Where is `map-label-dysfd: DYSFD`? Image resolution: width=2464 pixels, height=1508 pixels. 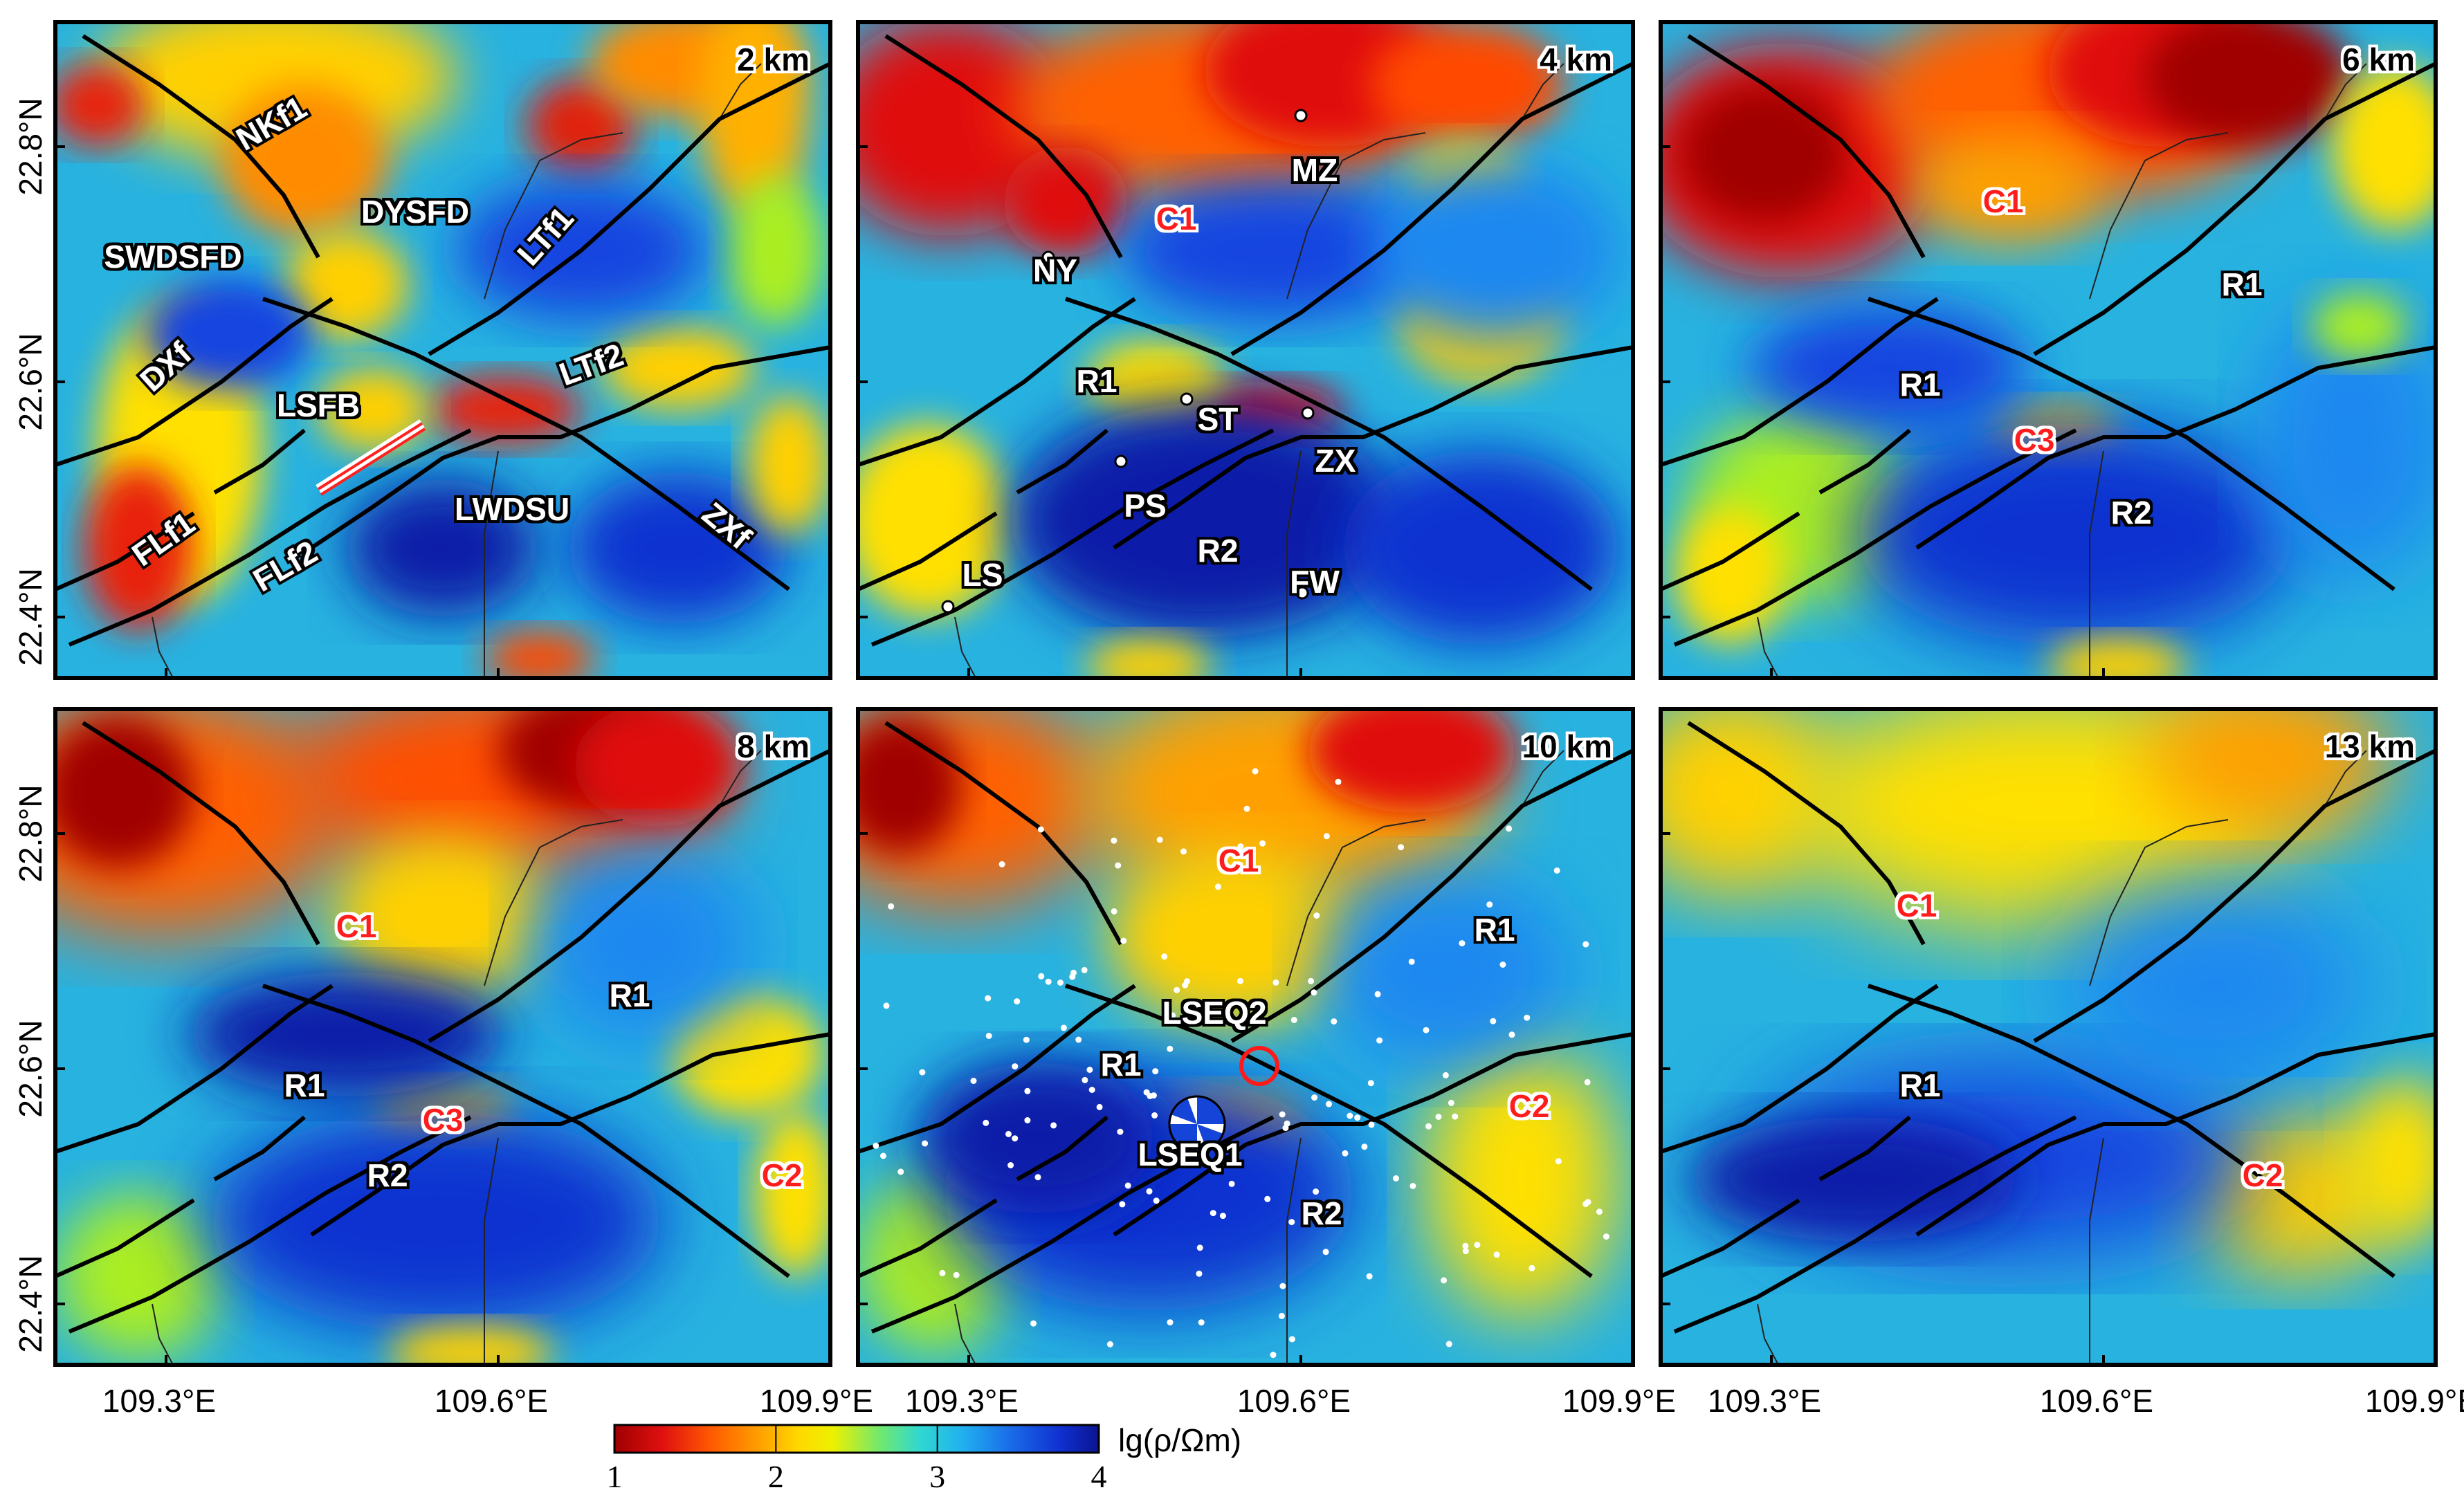
map-label-dysfd: DYSFD is located at coordinates (415, 212).